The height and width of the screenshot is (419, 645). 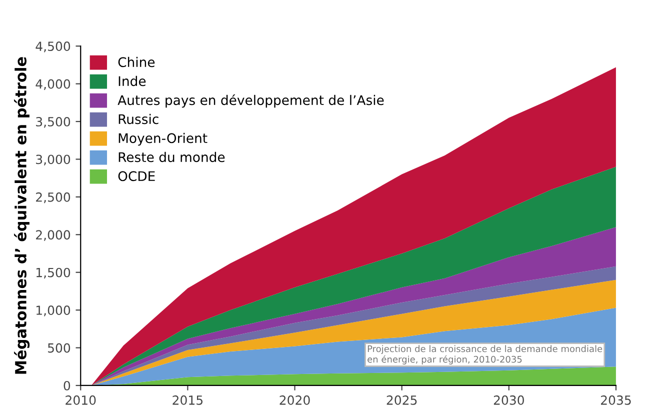 What do you see at coordinates (136, 62) in the screenshot?
I see `legend-label: Chine` at bounding box center [136, 62].